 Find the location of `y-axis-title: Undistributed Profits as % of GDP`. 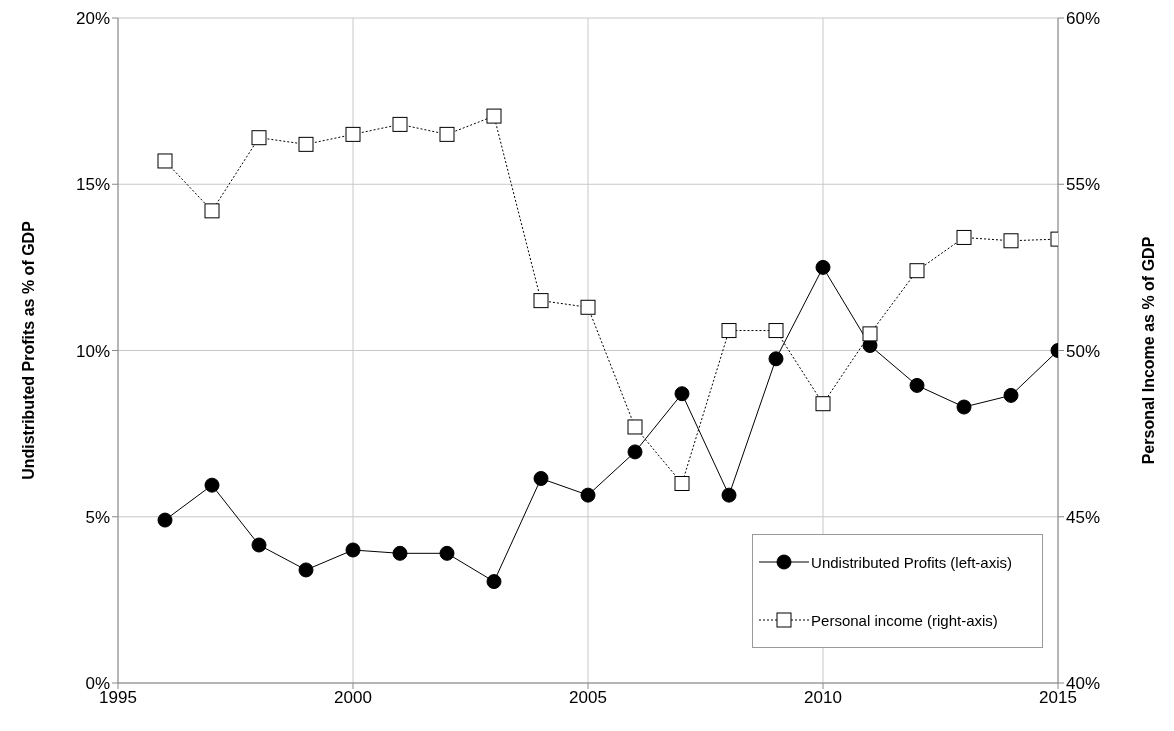

y-axis-title: Undistributed Profits as % of GDP is located at coordinates (28, 350).